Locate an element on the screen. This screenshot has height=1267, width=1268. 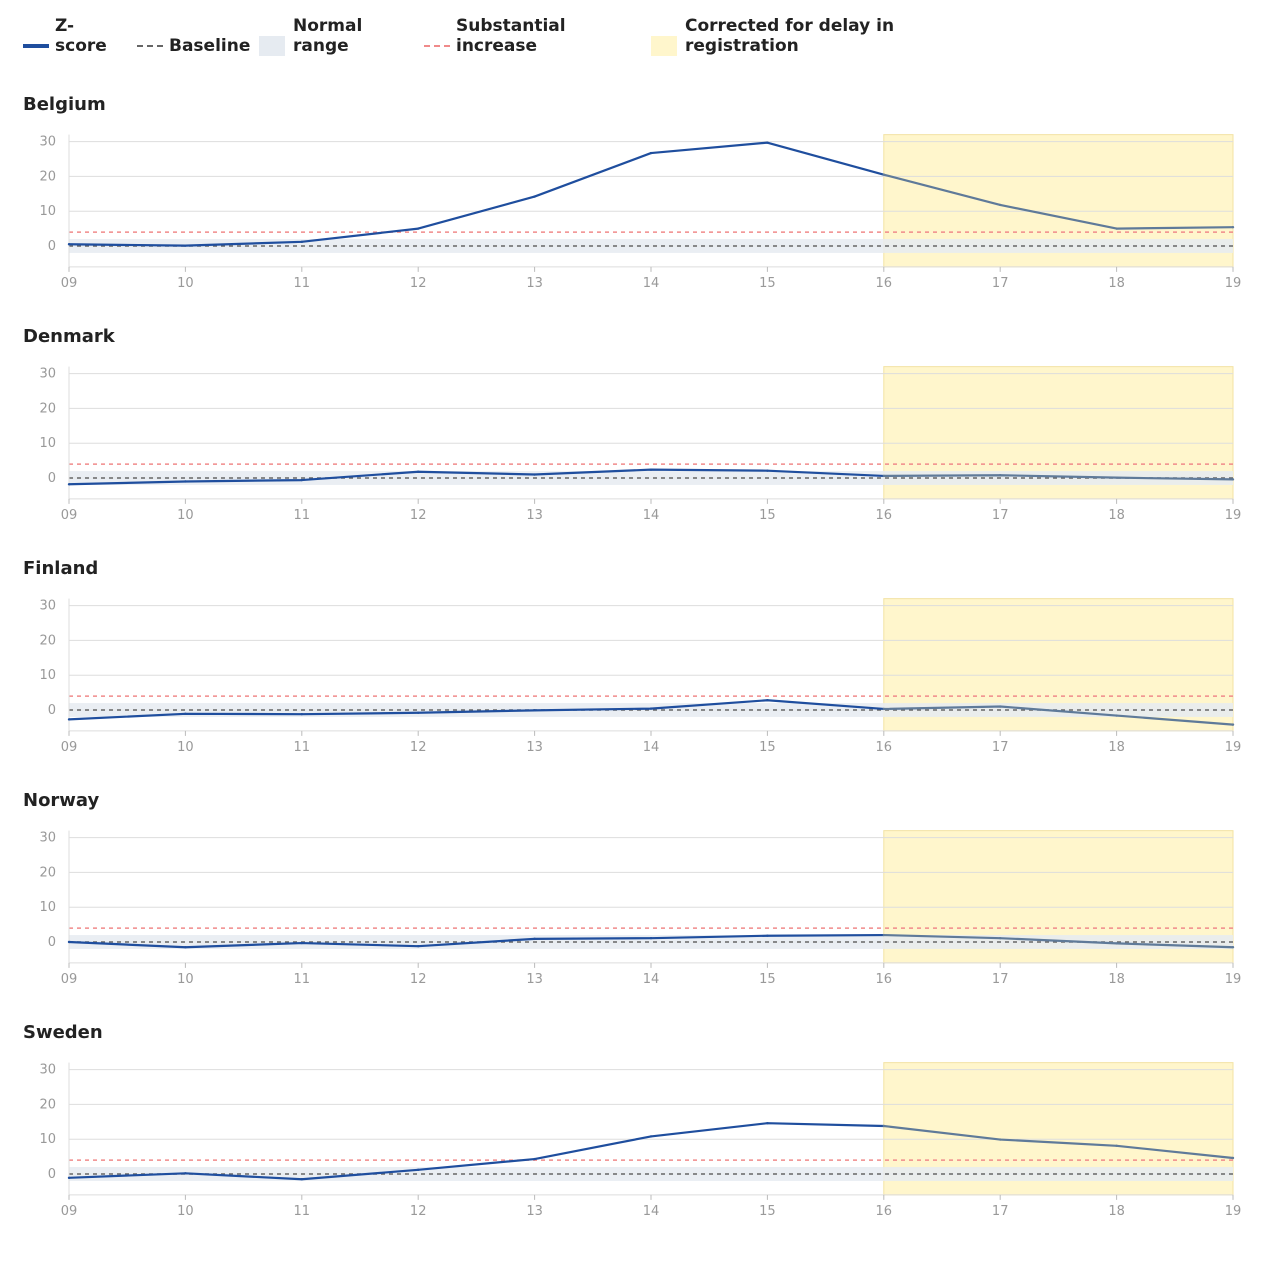
panel-sweden: 0 10 20 30 09 10 11 12 13 14 15 16 17 18 19 is located at coordinates (640, 1140).